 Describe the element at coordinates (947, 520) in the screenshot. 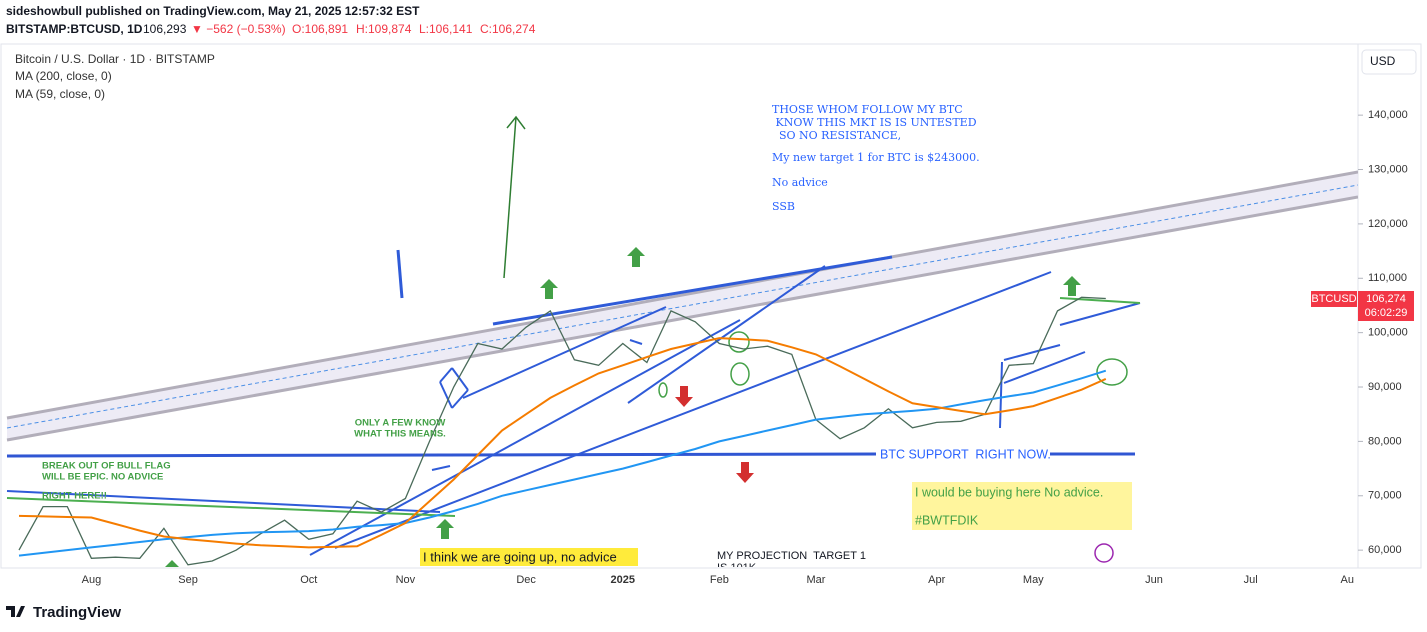

I see `note: #BWTFDIK` at that location.